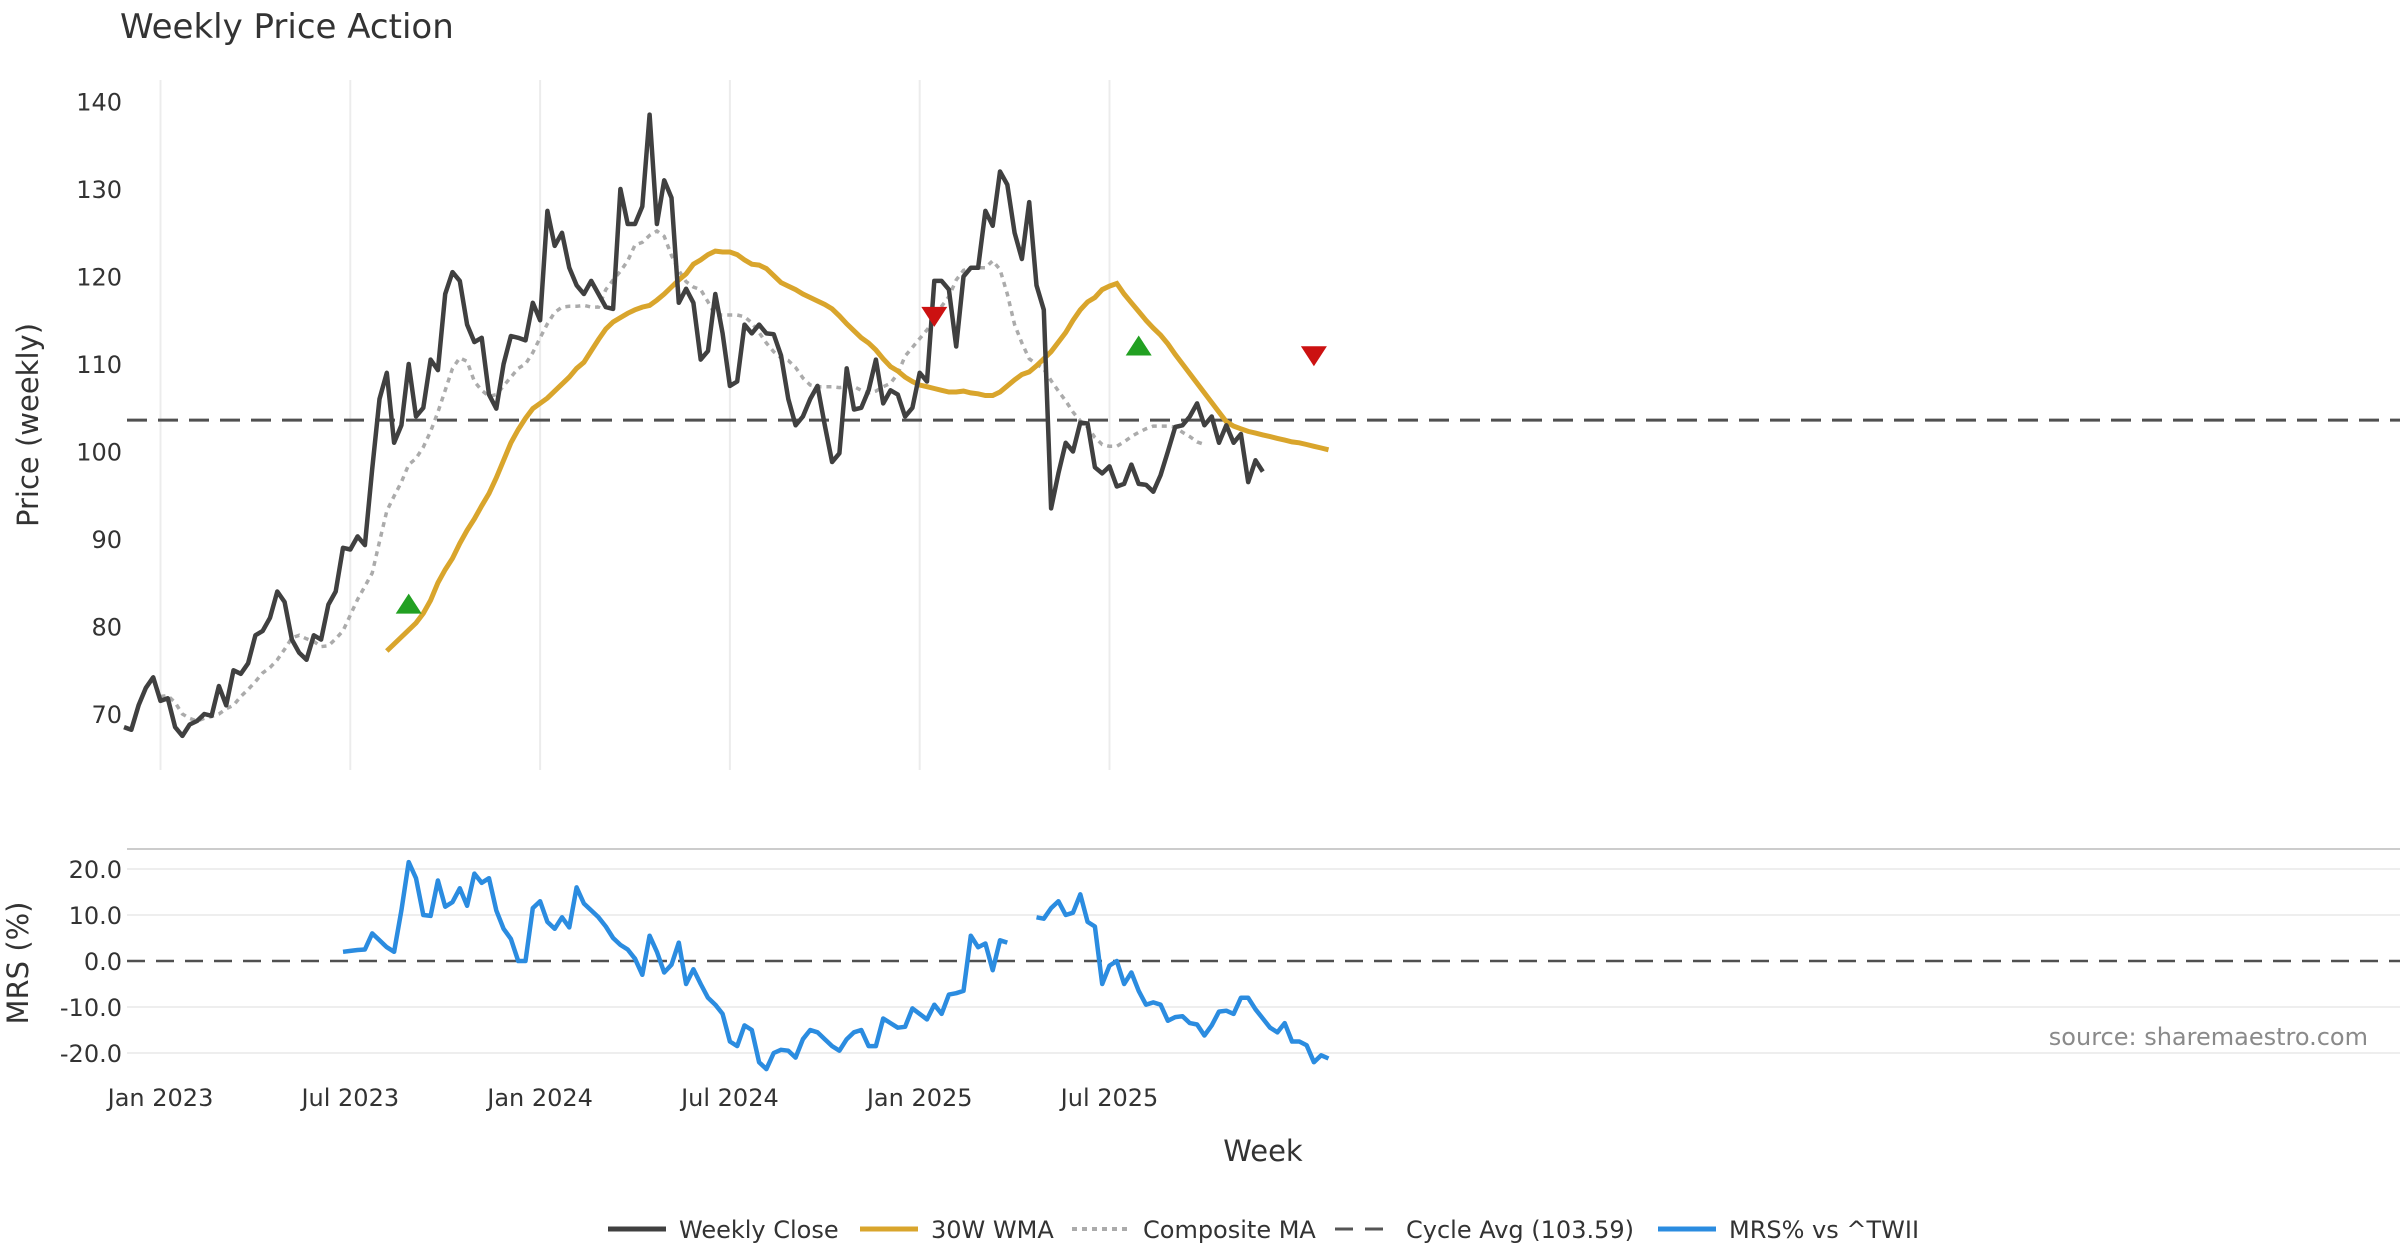  Describe the element at coordinates (1520, 1230) in the screenshot. I see `legend-label-3: Cycle Avg (103.59)` at that location.